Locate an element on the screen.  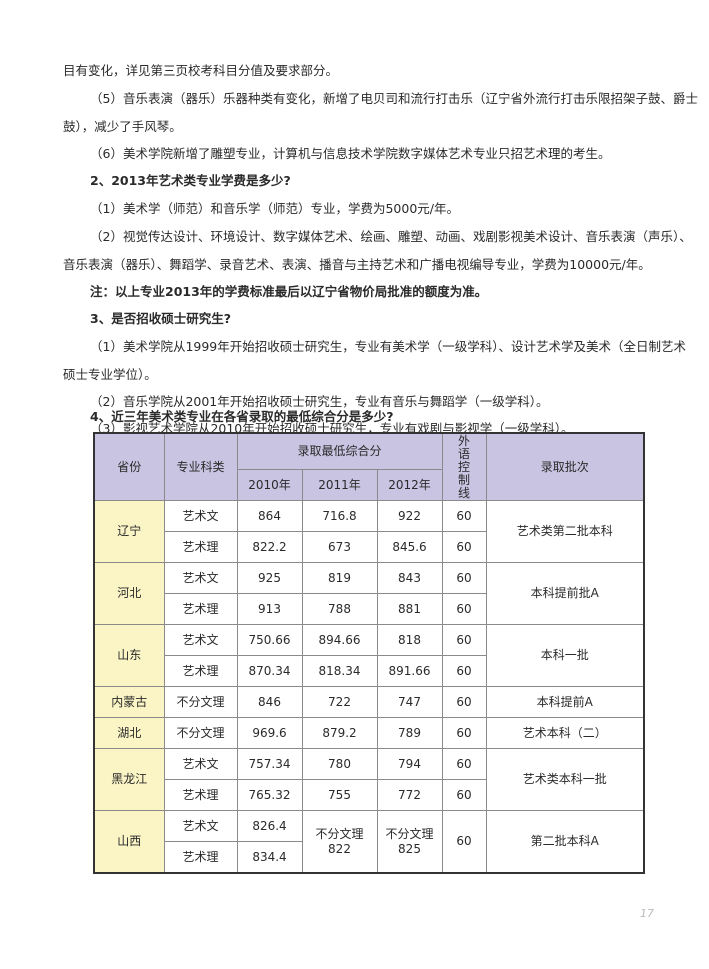
province-cell: 山西 is located at coordinates (129, 842).